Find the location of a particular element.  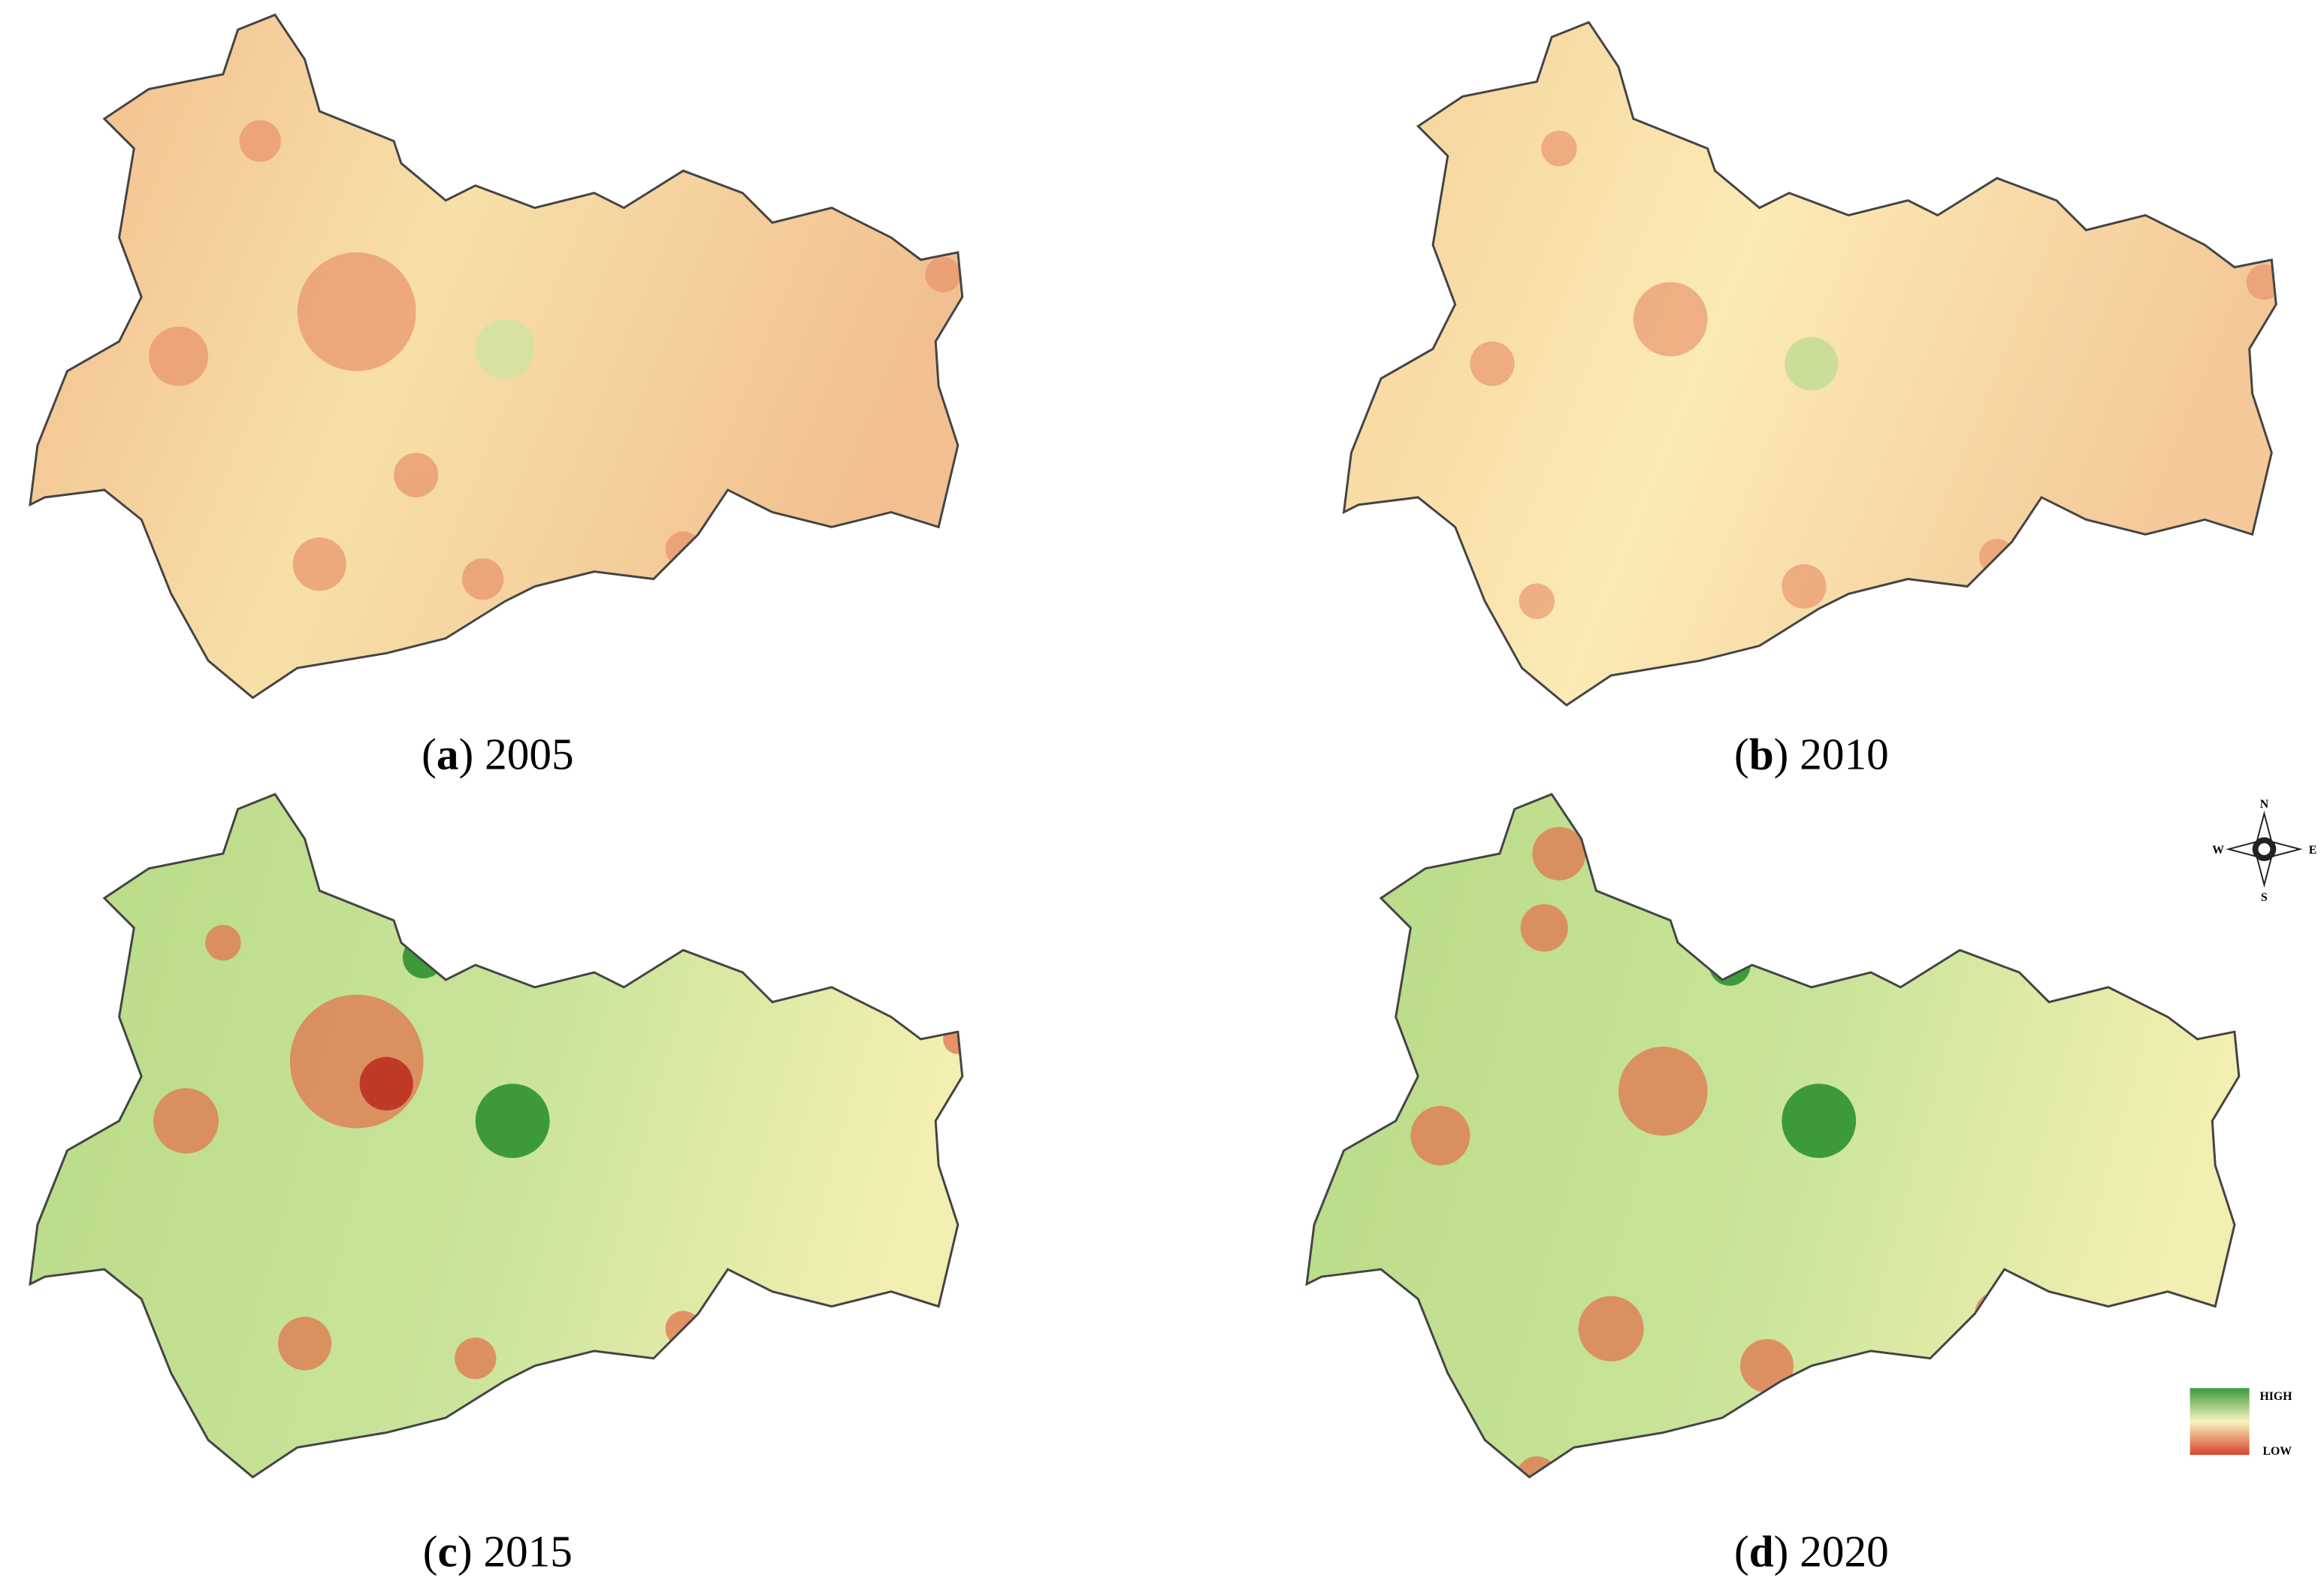

legend-high: HIGH is located at coordinates (2276, 1397).